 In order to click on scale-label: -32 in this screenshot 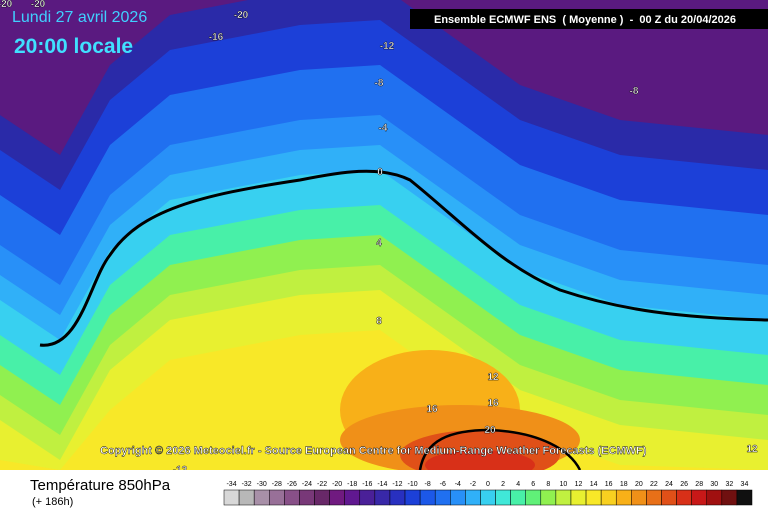, I will do `click(247, 484)`.